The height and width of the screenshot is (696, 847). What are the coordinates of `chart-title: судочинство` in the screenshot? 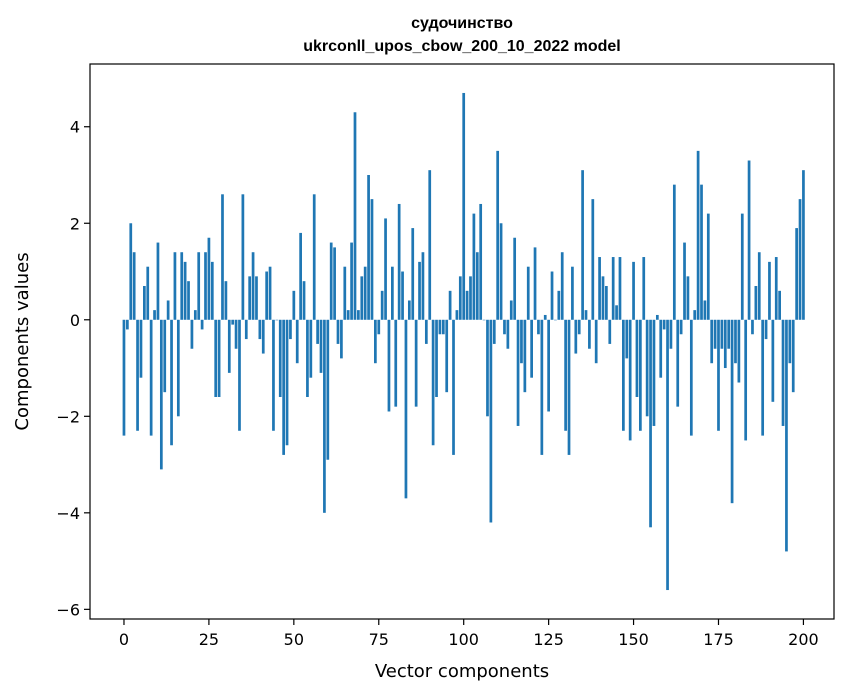 It's located at (462, 23).